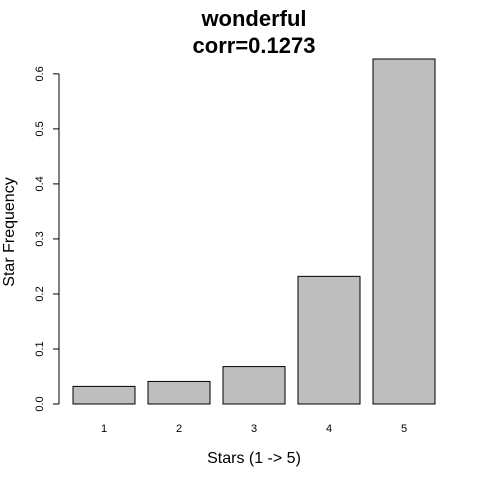 The height and width of the screenshot is (480, 480). I want to click on y-tick-label: 0.3, so click(40, 238).